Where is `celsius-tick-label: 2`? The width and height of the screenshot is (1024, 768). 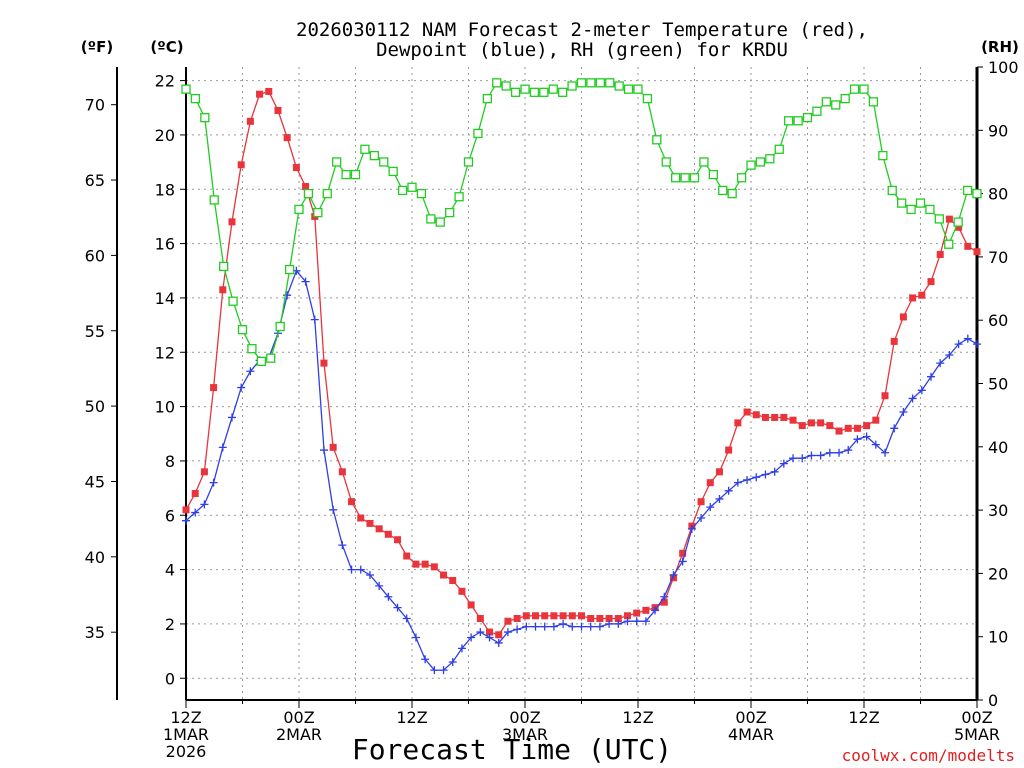
celsius-tick-label: 2 is located at coordinates (170, 624).